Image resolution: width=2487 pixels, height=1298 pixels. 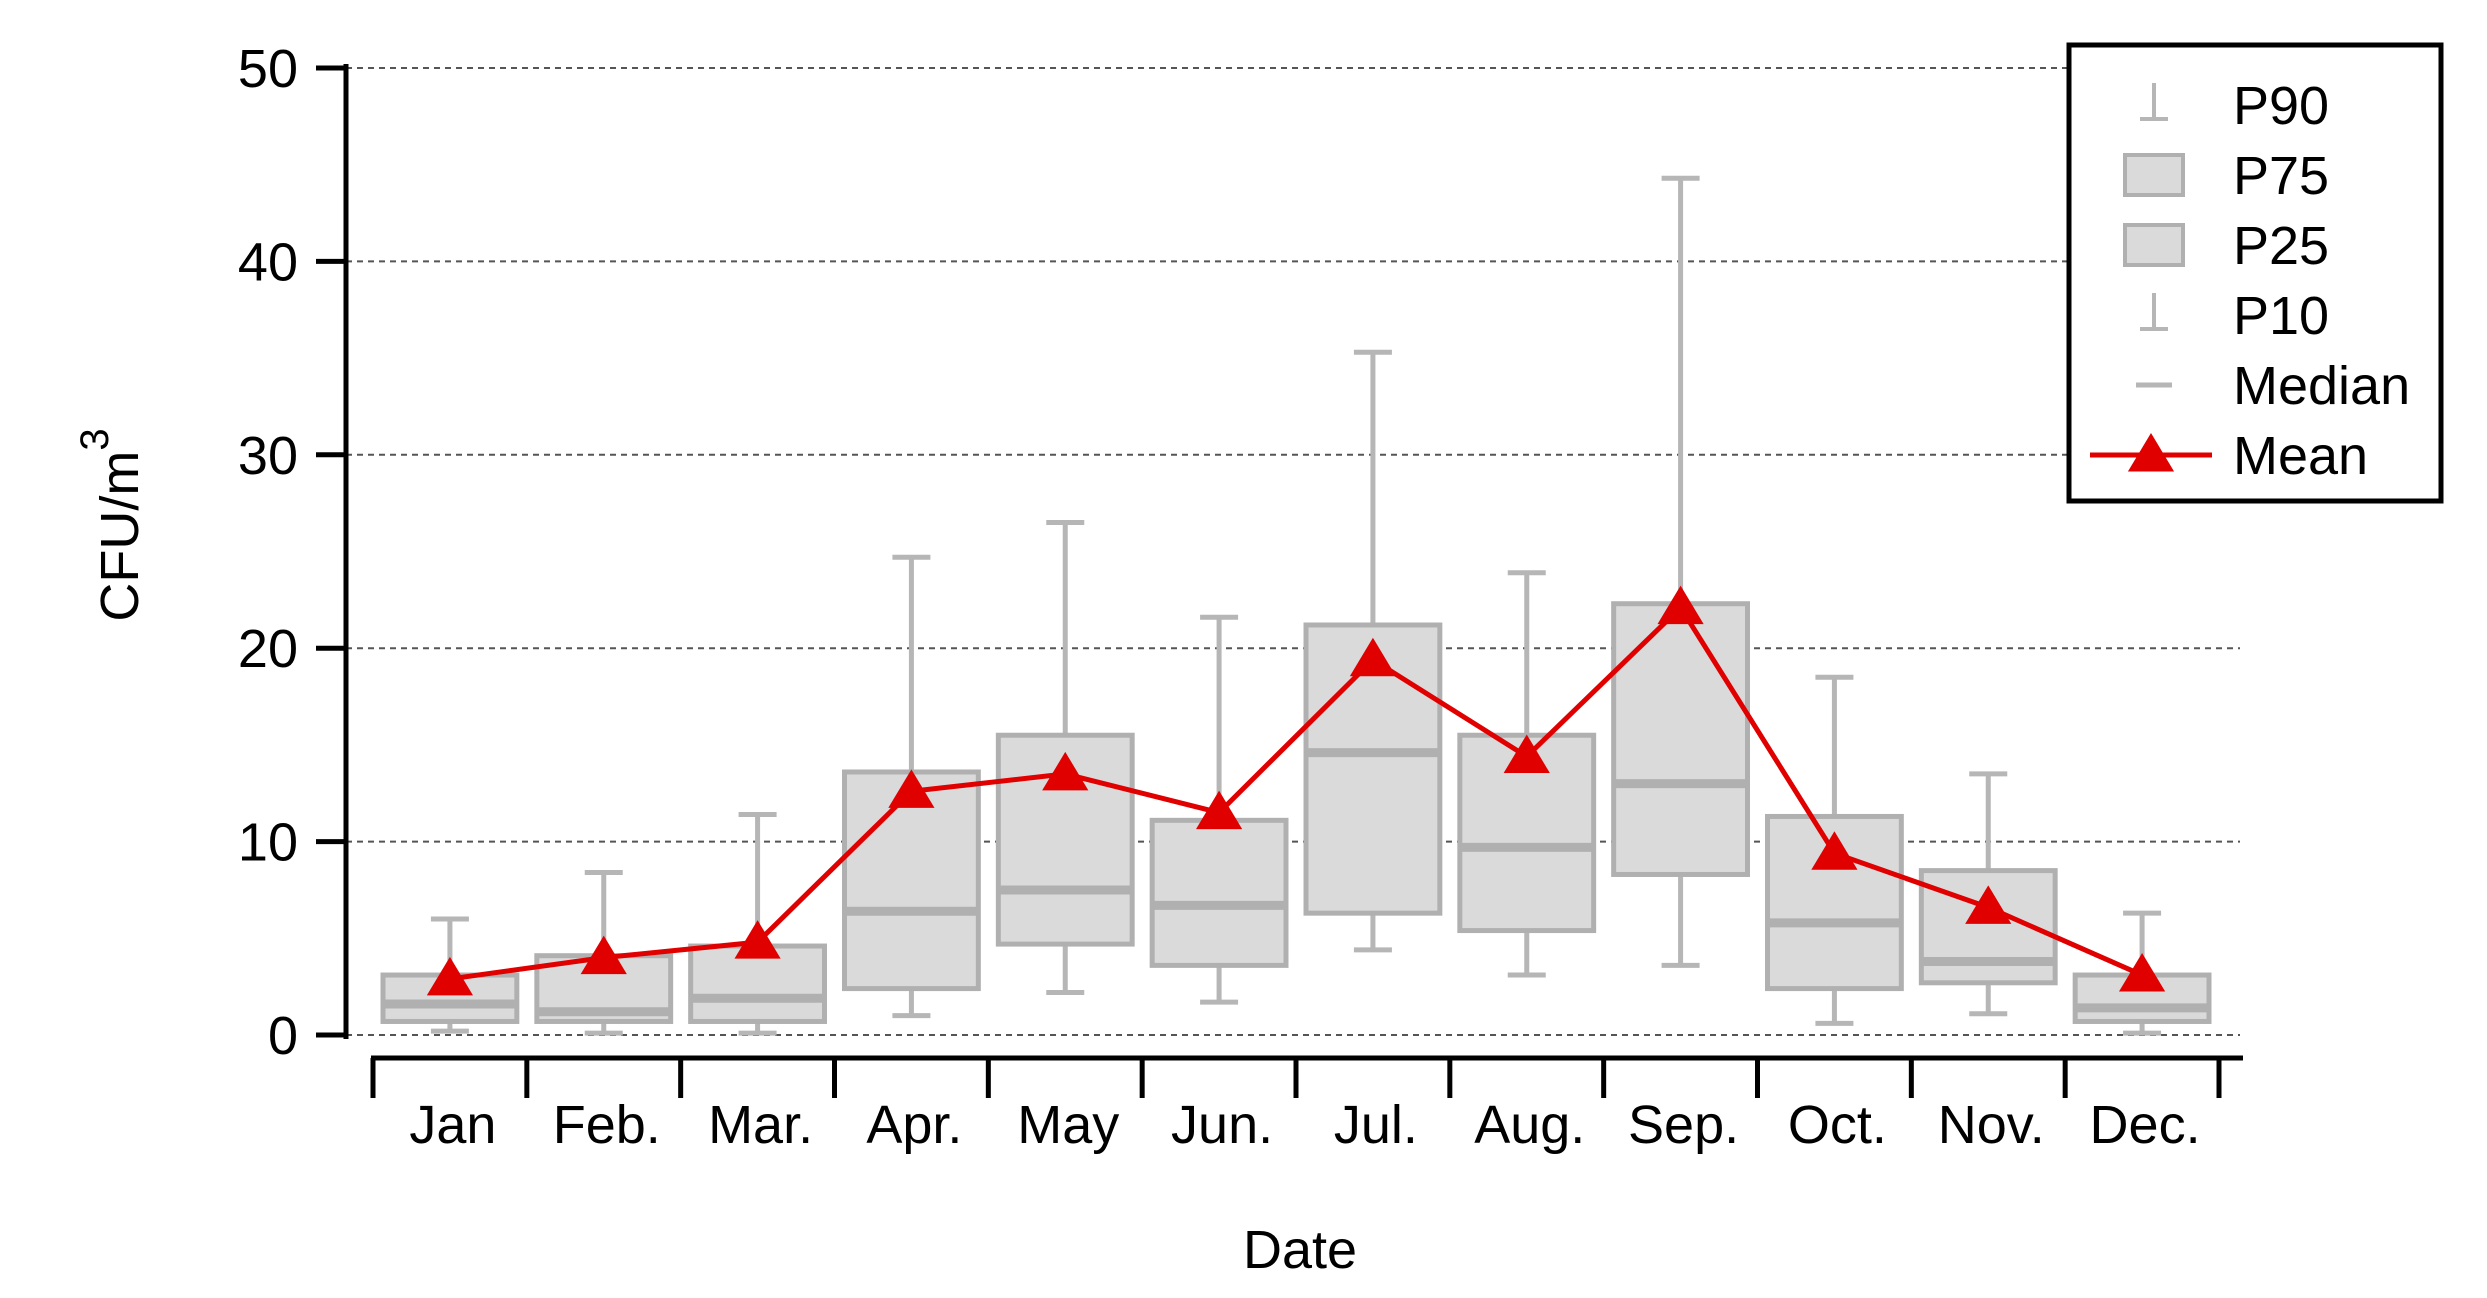 What do you see at coordinates (607, 1125) in the screenshot?
I see `x-tick-label: Feb.` at bounding box center [607, 1125].